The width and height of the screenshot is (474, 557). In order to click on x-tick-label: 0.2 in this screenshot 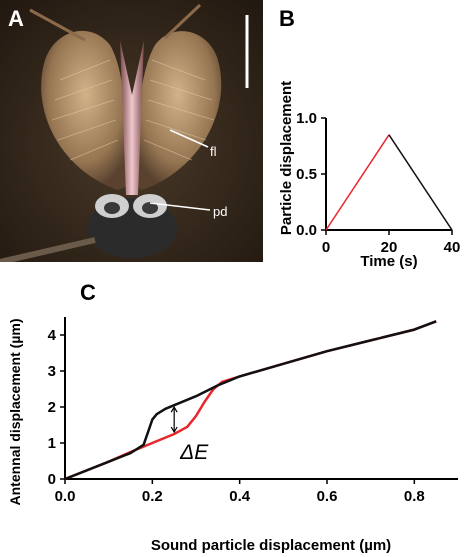, I will do `click(152, 496)`.